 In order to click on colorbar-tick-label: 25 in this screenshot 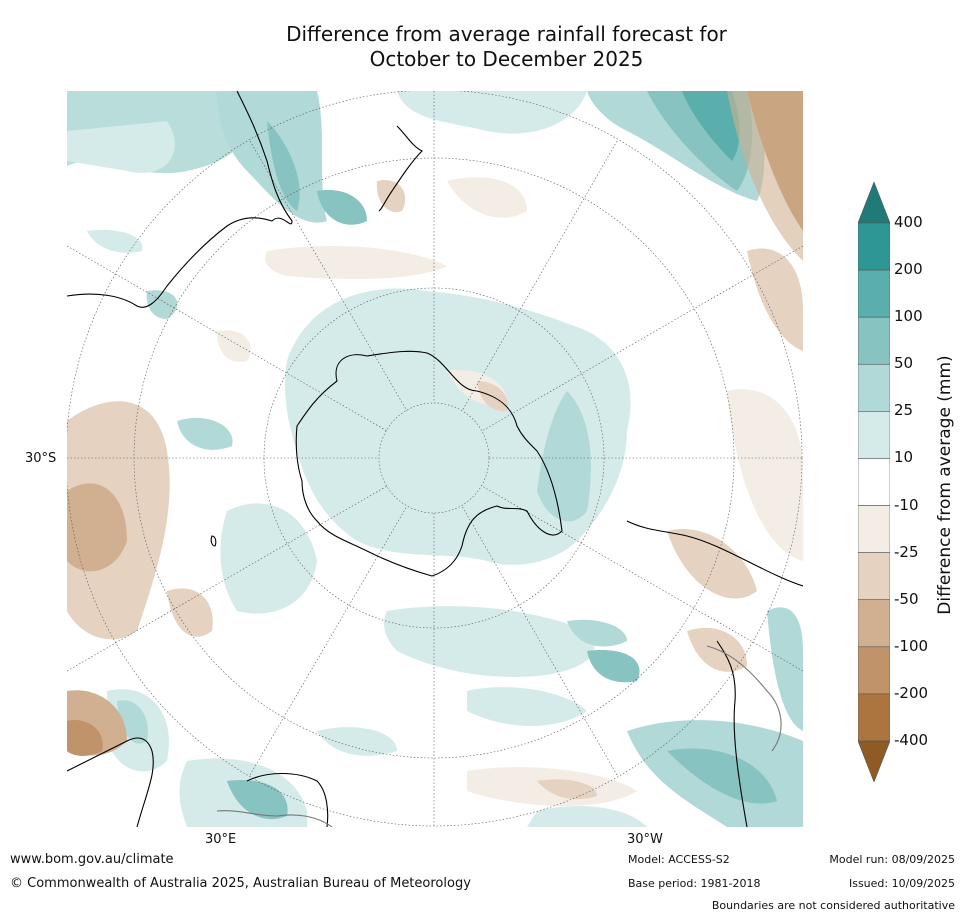, I will do `click(904, 410)`.